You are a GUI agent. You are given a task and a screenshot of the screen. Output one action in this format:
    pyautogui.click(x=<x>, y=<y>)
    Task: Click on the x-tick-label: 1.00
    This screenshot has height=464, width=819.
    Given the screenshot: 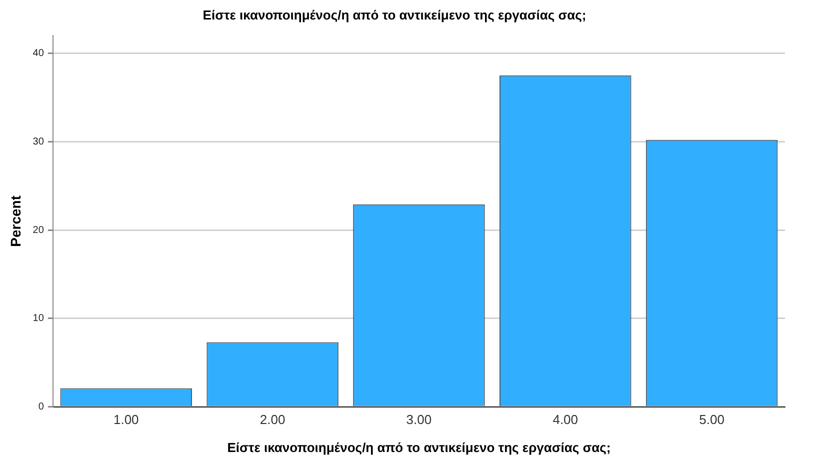 What is the action you would take?
    pyautogui.click(x=126, y=420)
    